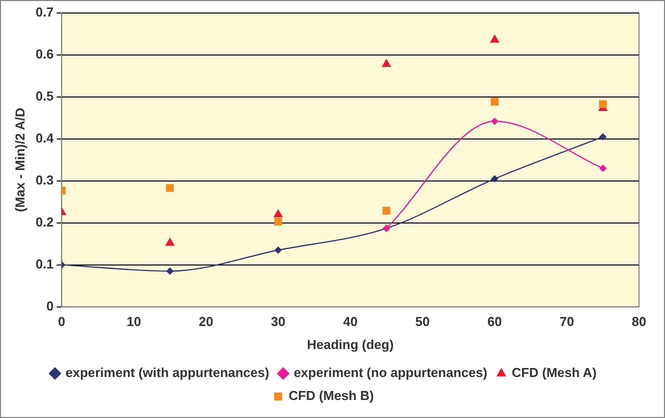 The image size is (665, 418). What do you see at coordinates (45, 12) in the screenshot?
I see `y-tick-label: 0.7` at bounding box center [45, 12].